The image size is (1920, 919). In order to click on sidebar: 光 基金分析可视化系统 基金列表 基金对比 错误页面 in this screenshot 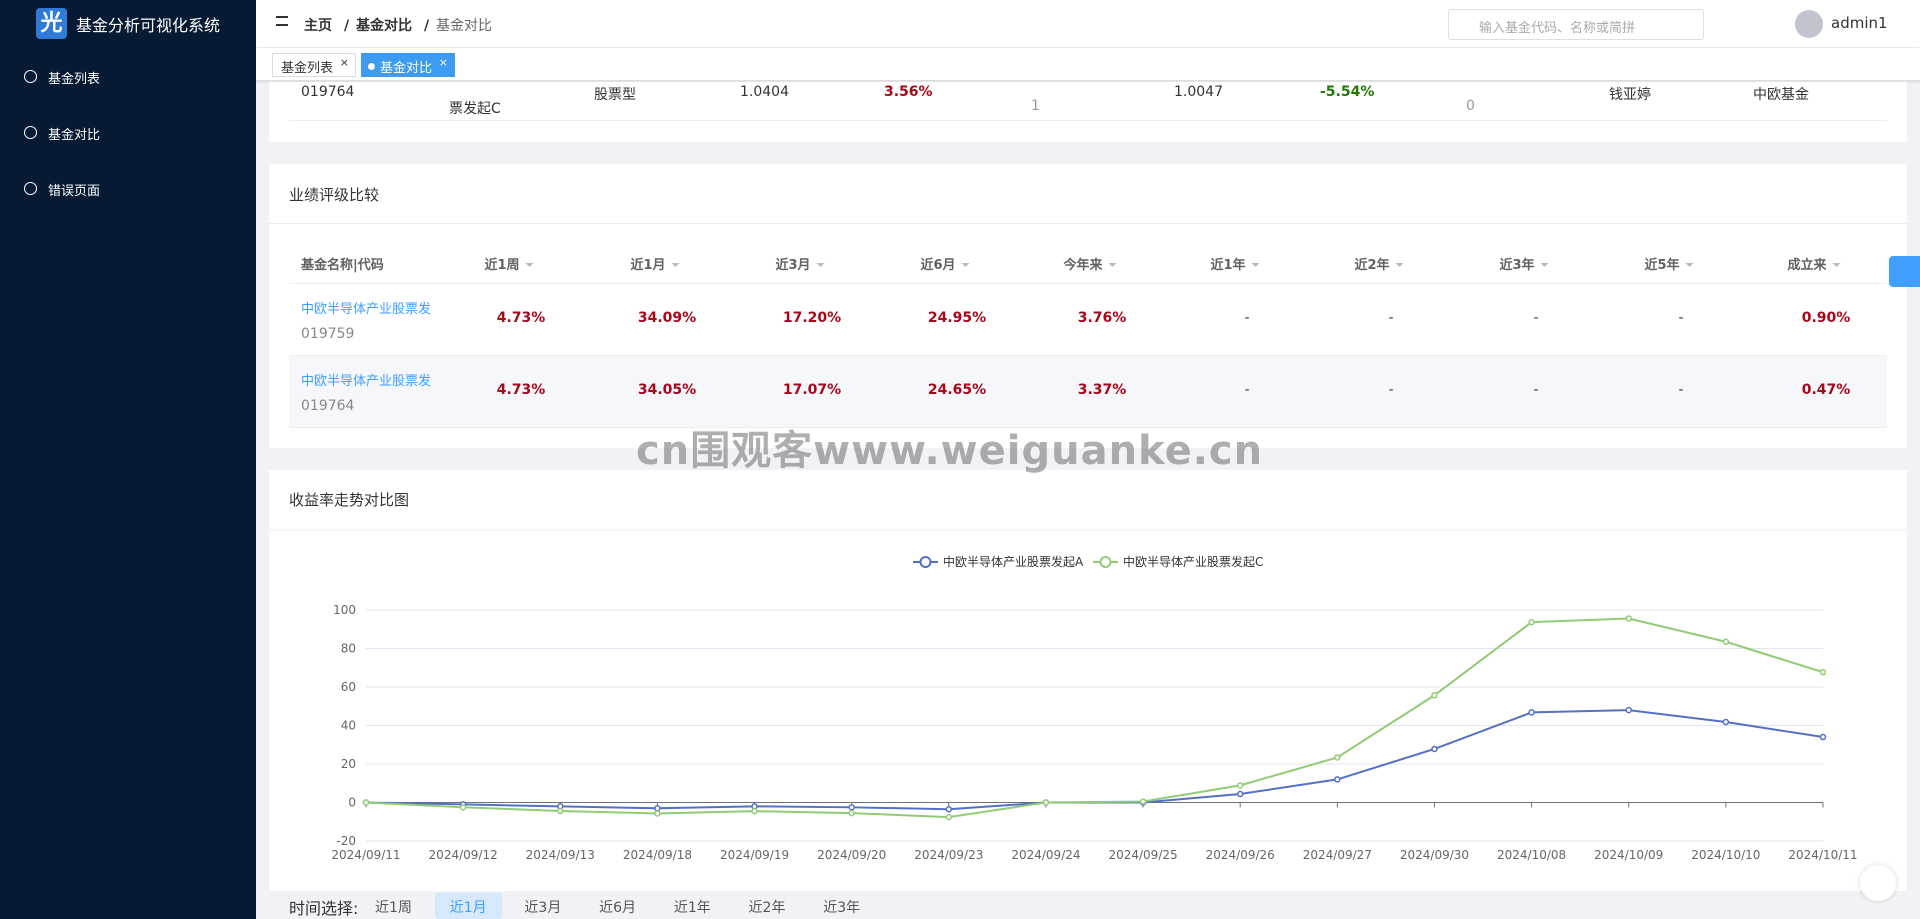, I will do `click(128, 459)`.